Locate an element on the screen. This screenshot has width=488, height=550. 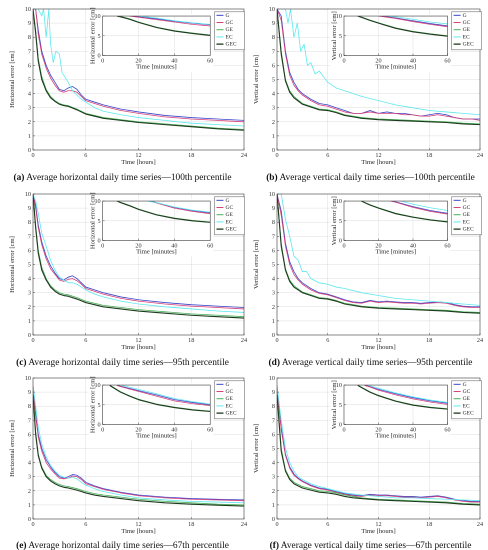
panel-a-y-tick-label: 4 is located at coordinates (29, 94).